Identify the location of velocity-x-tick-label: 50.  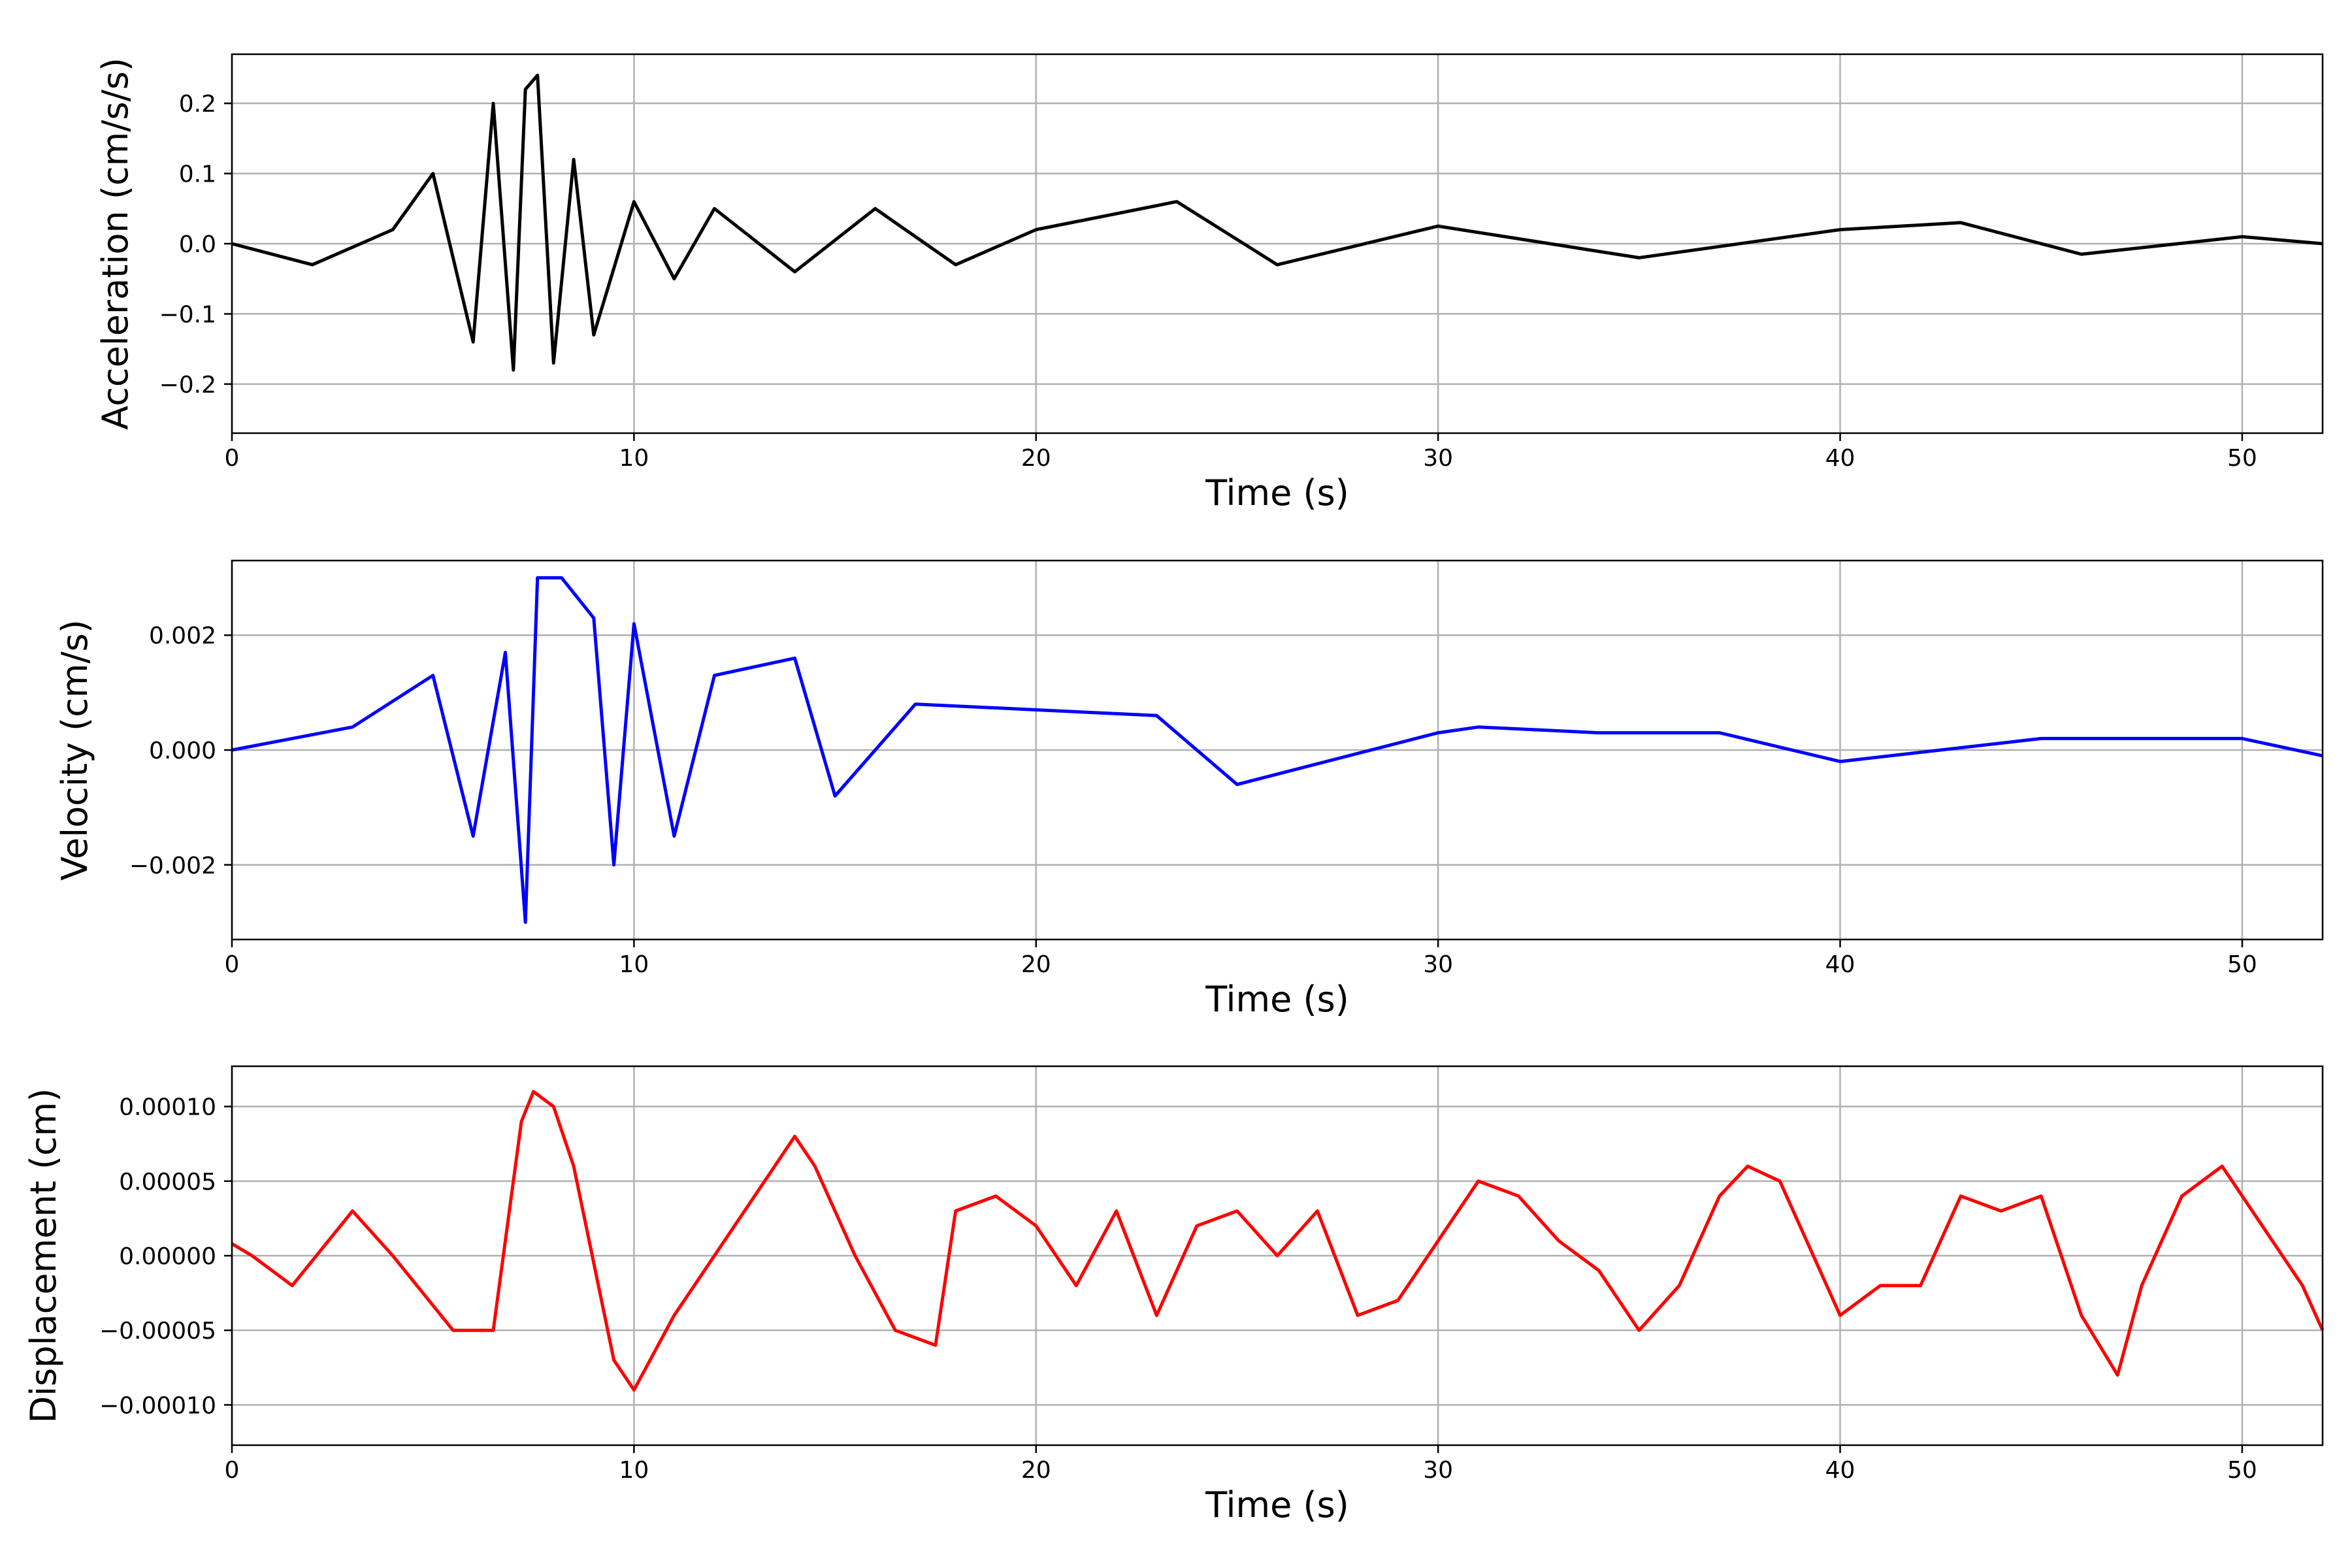
(2242, 964).